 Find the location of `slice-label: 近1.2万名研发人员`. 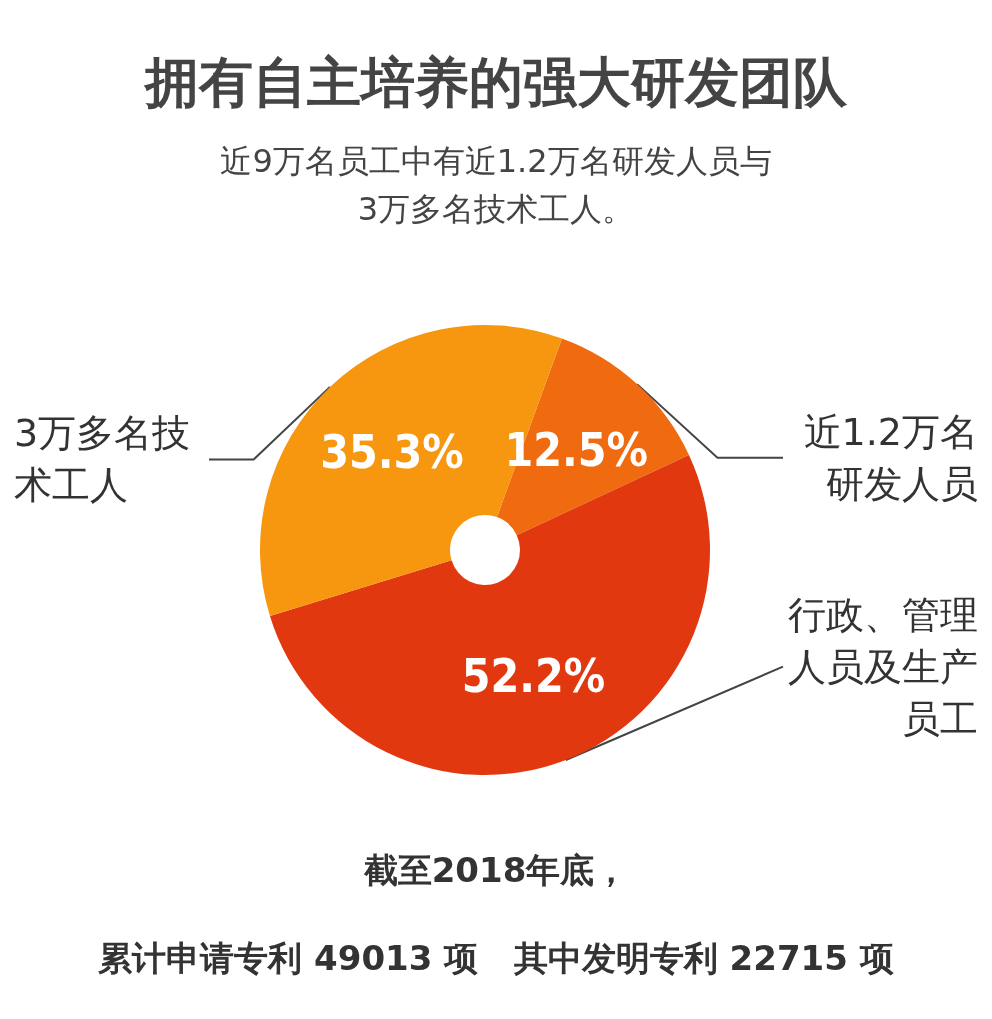

slice-label: 近1.2万名研发人员 is located at coordinates (890, 457).